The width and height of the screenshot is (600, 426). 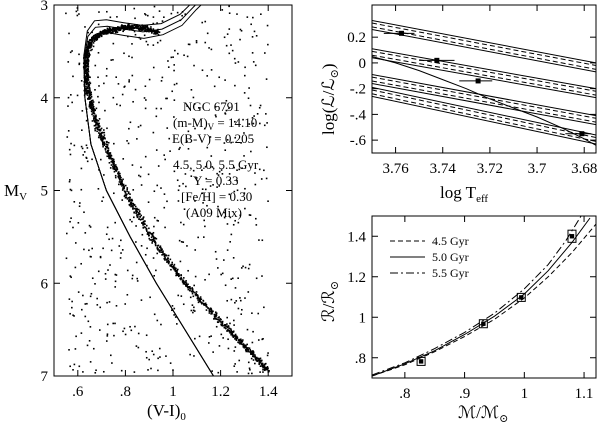 I want to click on annotation-ages: 4.5, 5.0, 5.5 Gyr, so click(x=216, y=164).